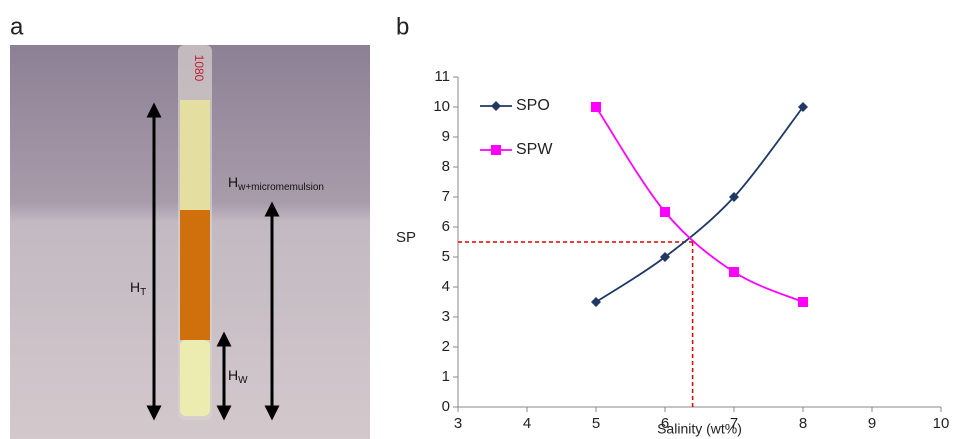 This screenshot has height=439, width=955. Describe the element at coordinates (402, 26) in the screenshot. I see `panel-label: b` at that location.